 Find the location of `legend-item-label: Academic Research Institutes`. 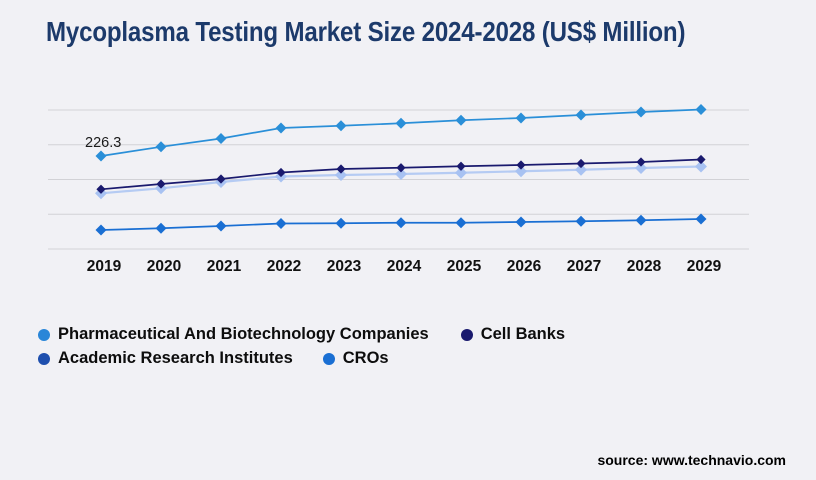

legend-item-label: Academic Research Institutes is located at coordinates (175, 358).